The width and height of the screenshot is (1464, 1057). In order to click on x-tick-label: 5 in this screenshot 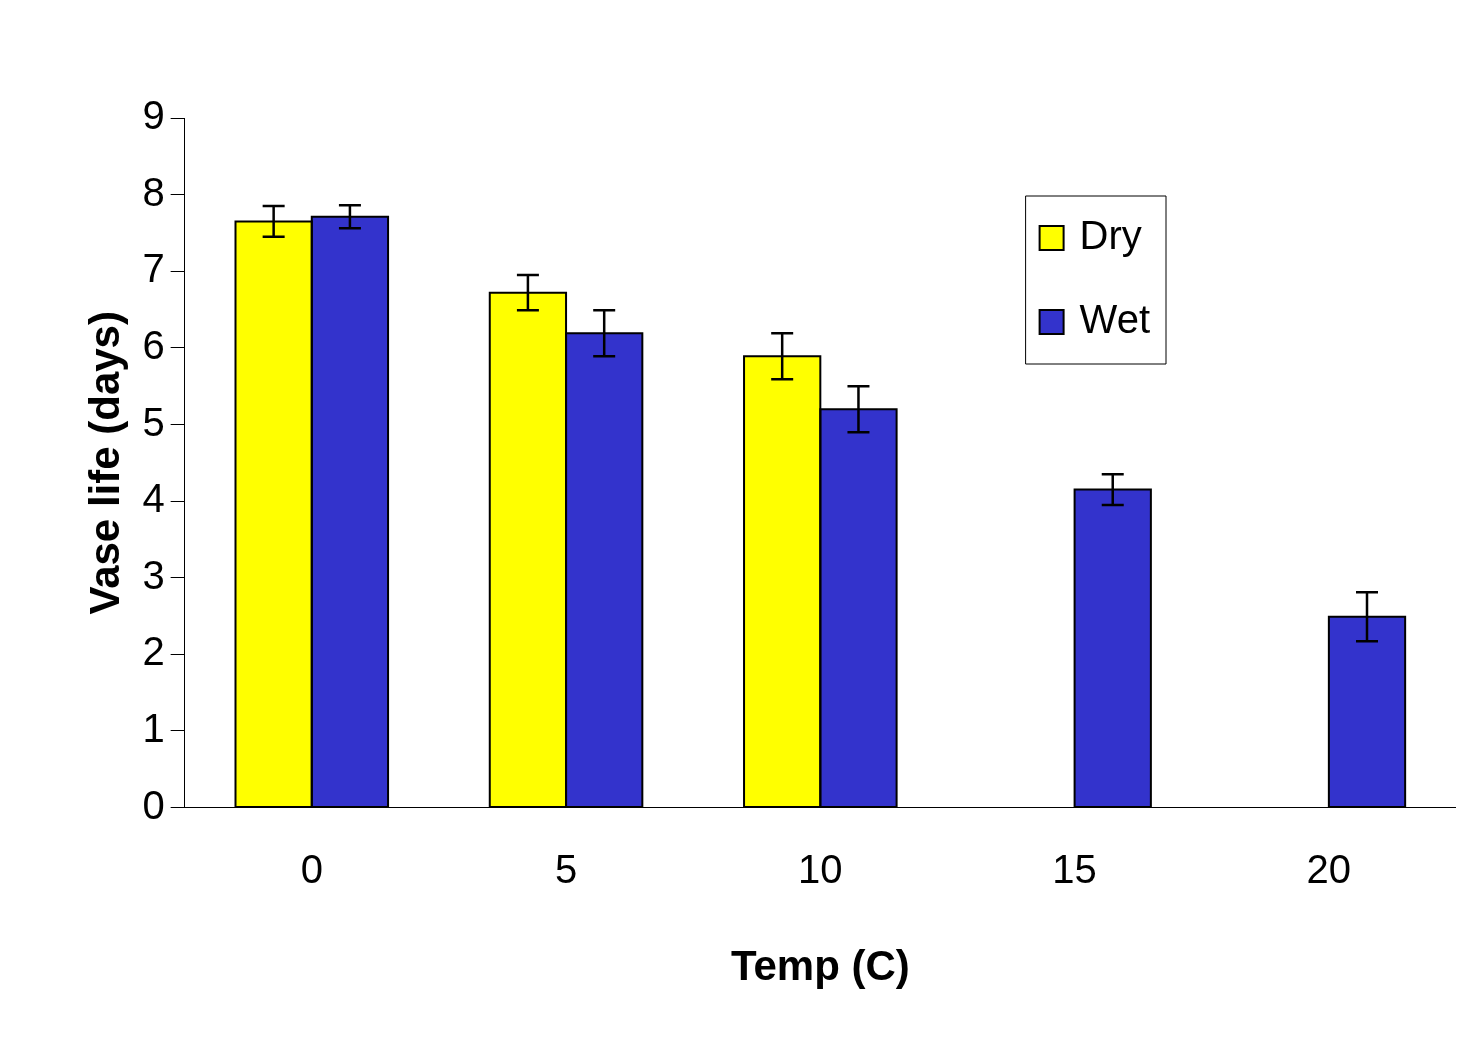, I will do `click(566, 868)`.